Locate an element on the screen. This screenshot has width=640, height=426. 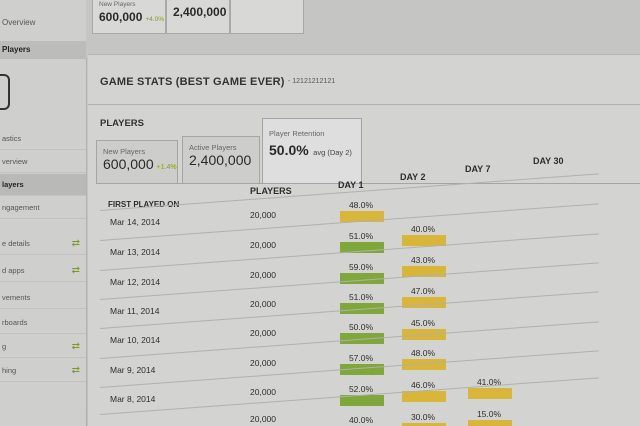
table-cell-date: Mar 8, 2014 is located at coordinates (133, 399).